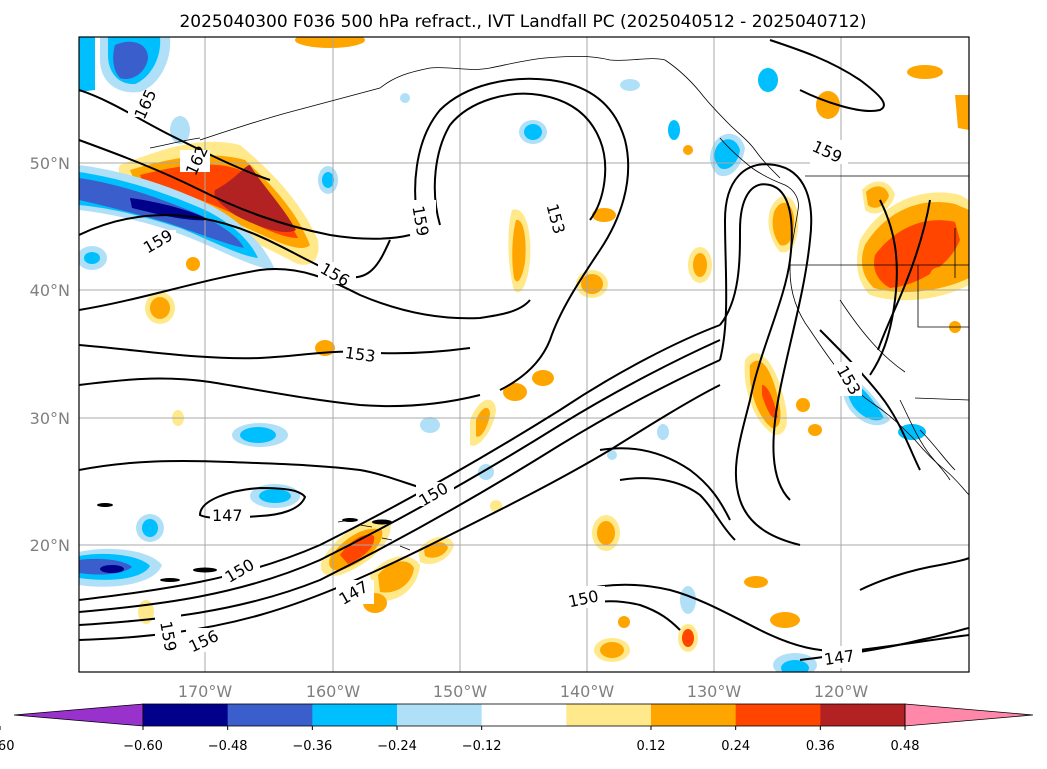 The image size is (1047, 769). Describe the element at coordinates (244, 542) in the screenshot. I see `contour-fragments` at that location.